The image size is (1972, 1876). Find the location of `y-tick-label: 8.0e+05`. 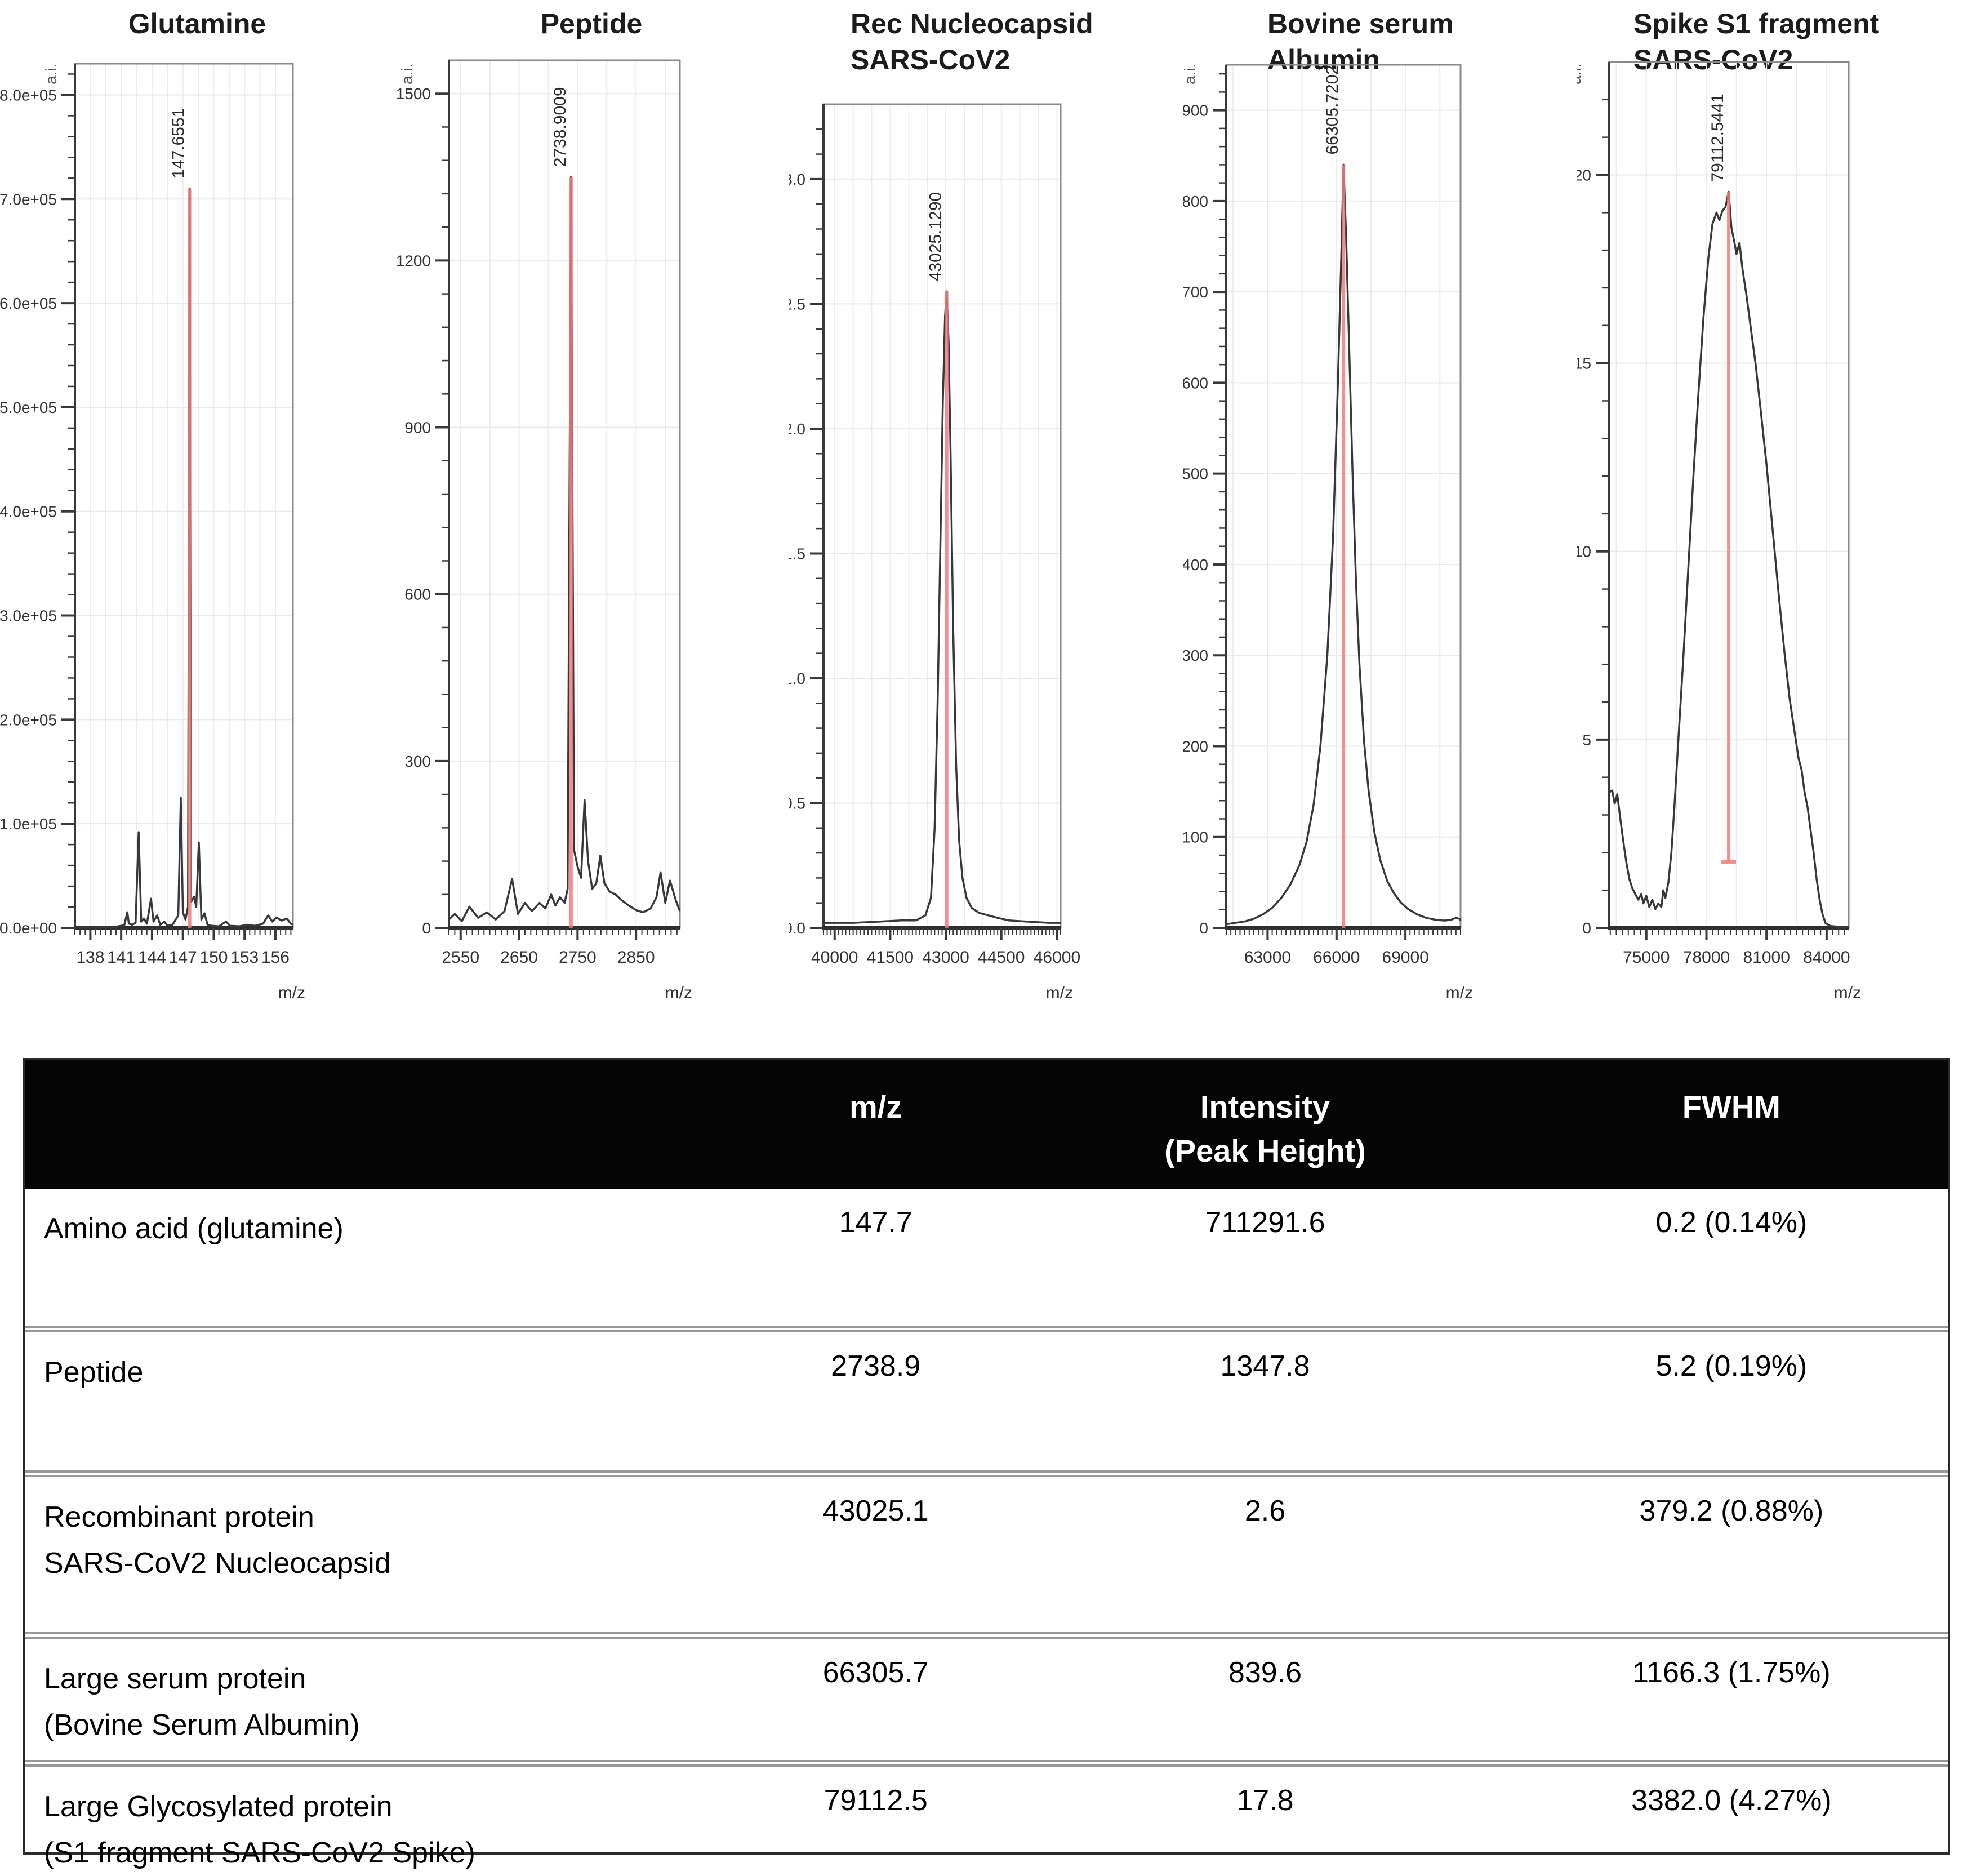

y-tick-label: 8.0e+05 is located at coordinates (28, 95).